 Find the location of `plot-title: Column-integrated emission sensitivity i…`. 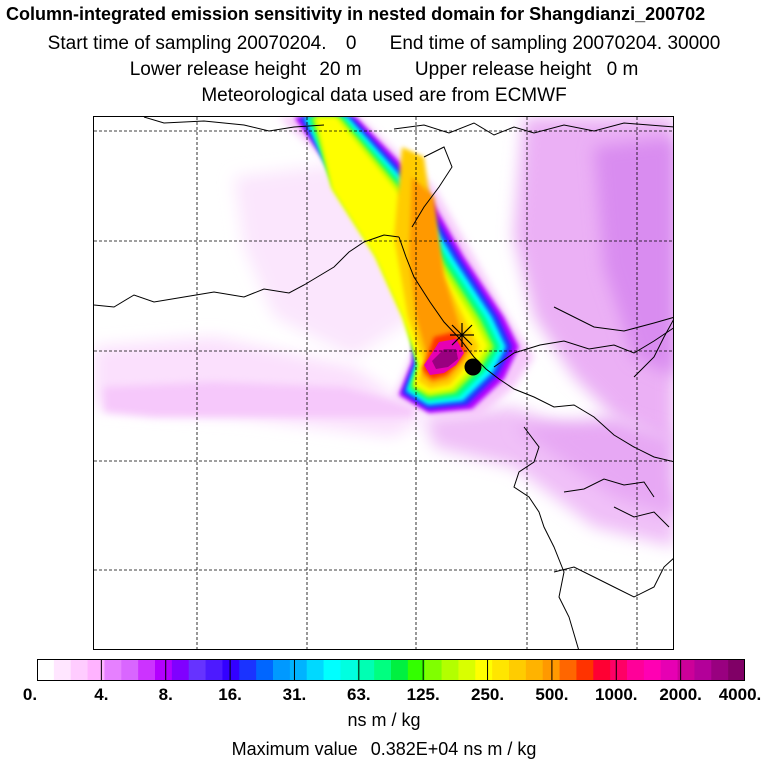

plot-title: Column-integrated emission sensitivity i… is located at coordinates (356, 14).